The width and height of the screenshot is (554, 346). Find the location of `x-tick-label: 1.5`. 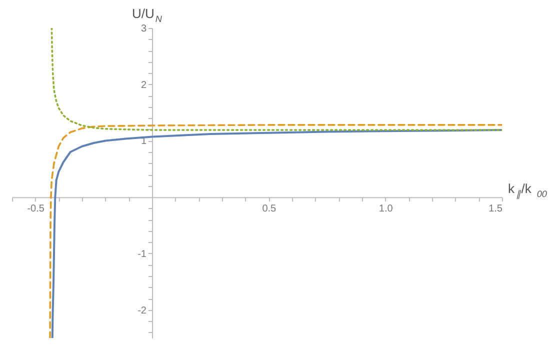

x-tick-label: 1.5 is located at coordinates (495, 209).